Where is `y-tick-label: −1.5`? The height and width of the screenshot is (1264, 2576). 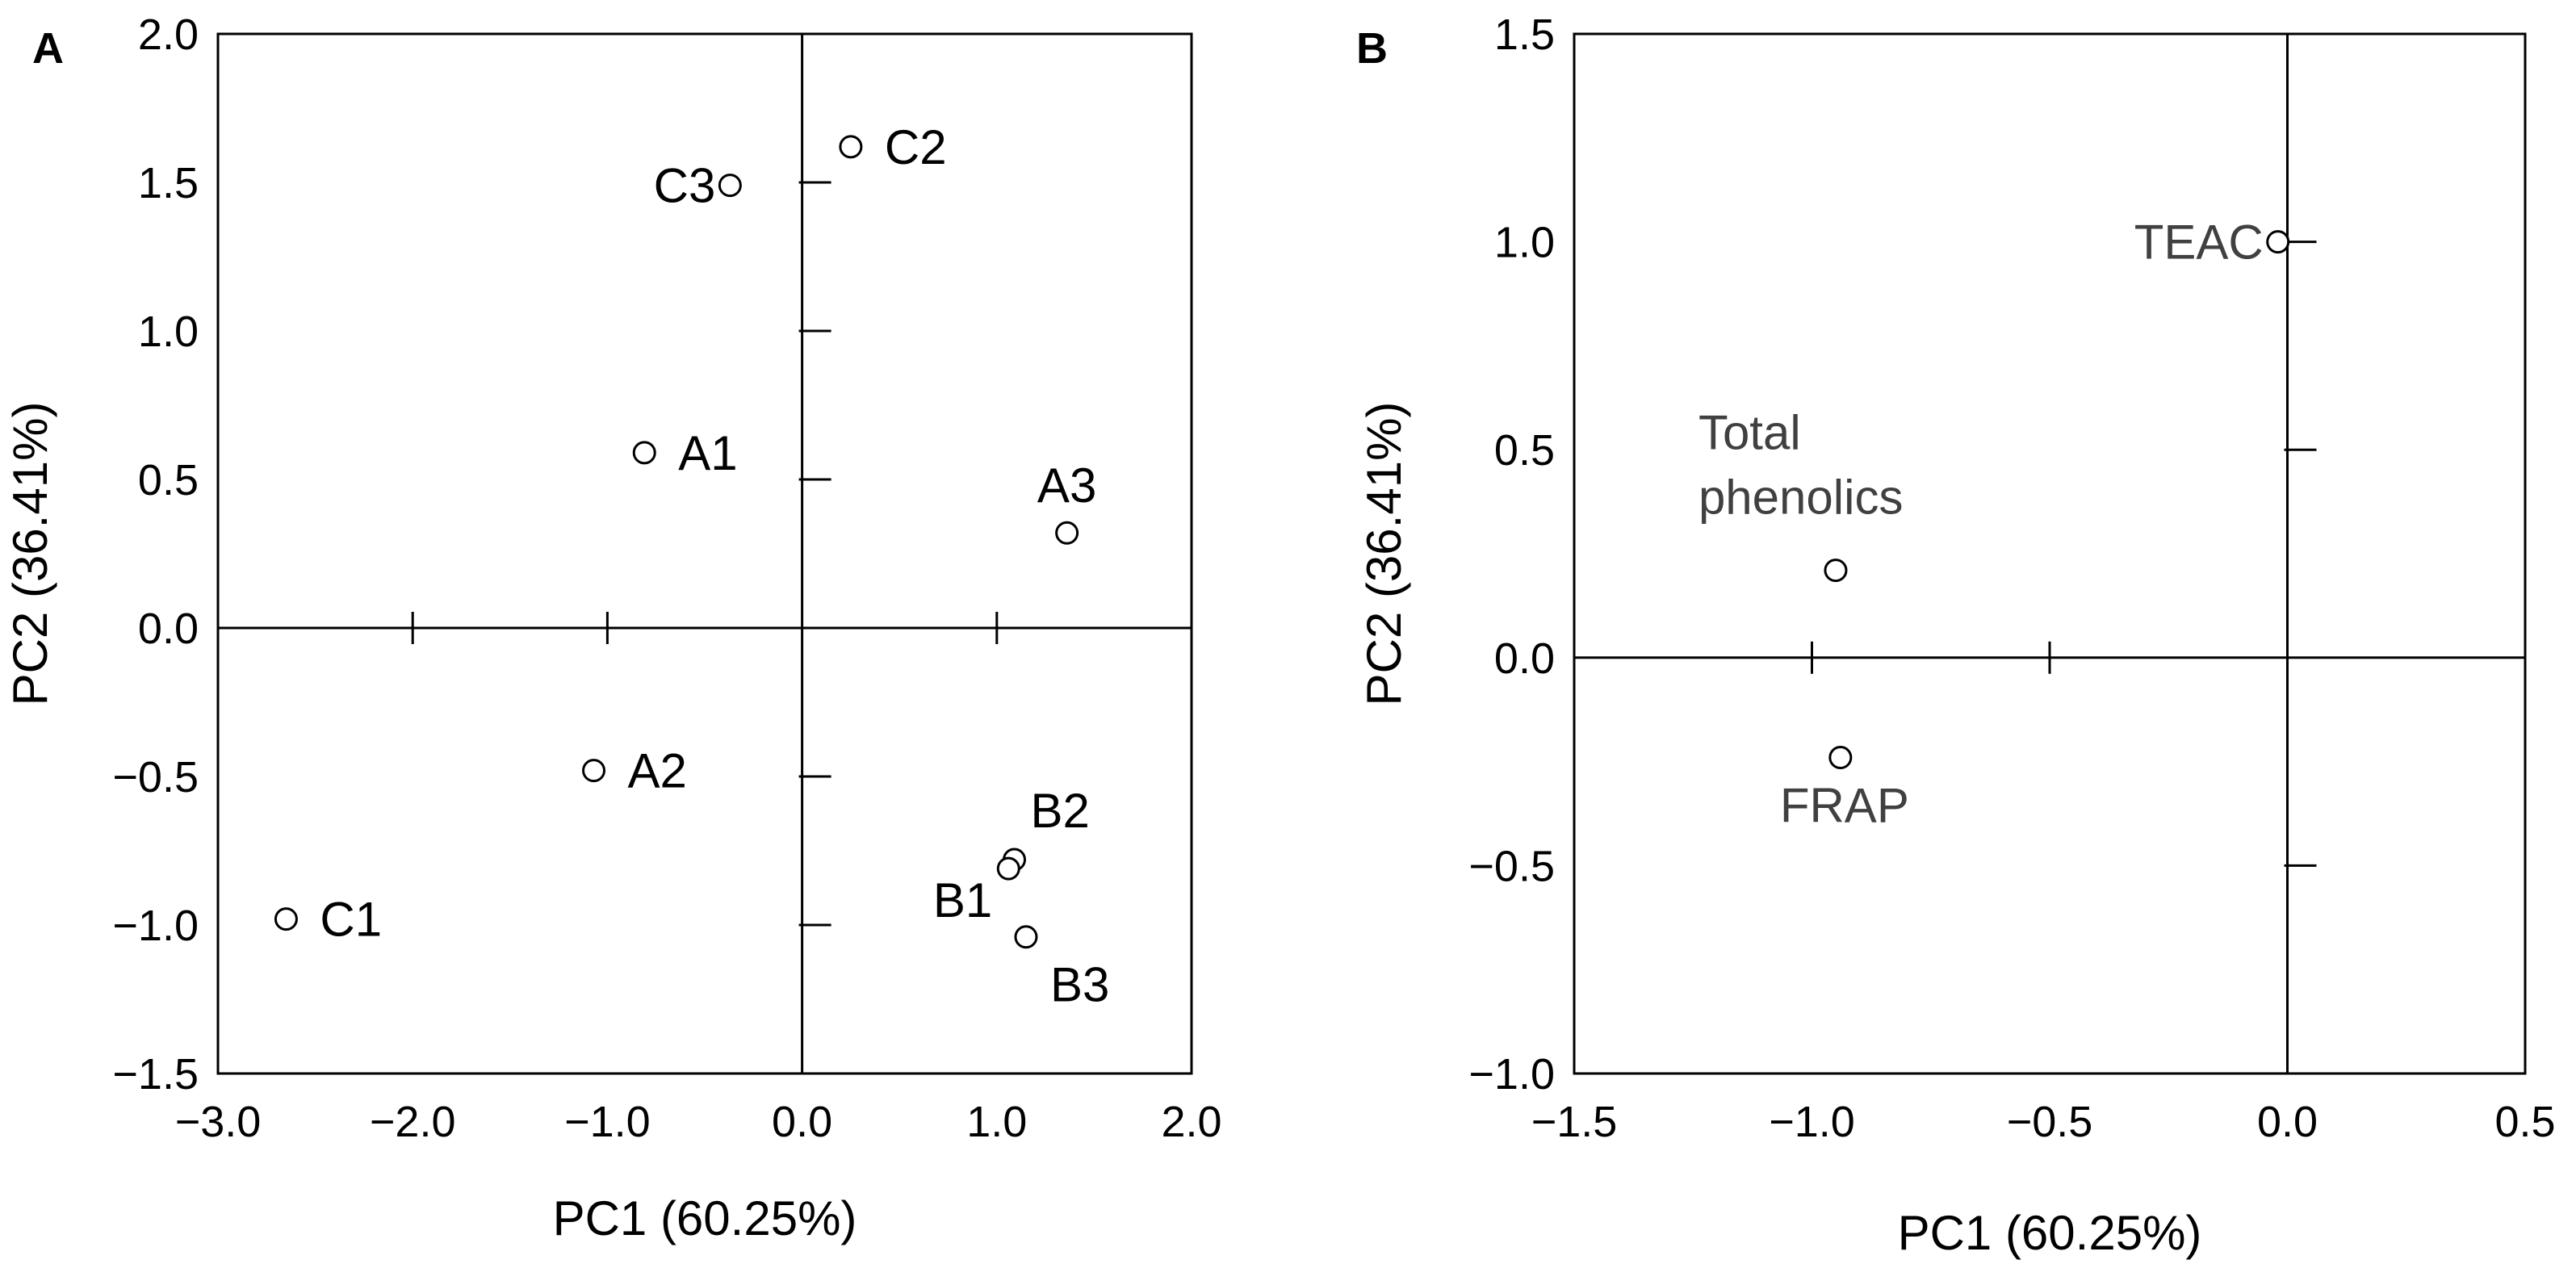
y-tick-label: −1.5 is located at coordinates (155, 1074).